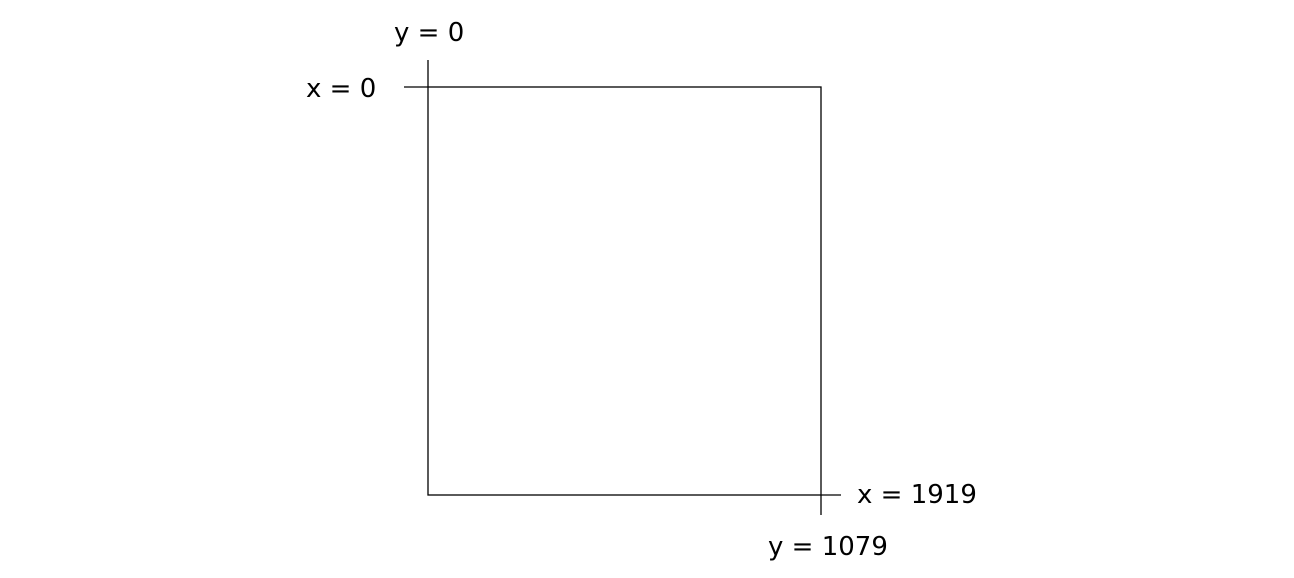 The width and height of the screenshot is (1294, 578). Describe the element at coordinates (429, 33) in the screenshot. I see `label-top-left-y: y = 0` at that location.